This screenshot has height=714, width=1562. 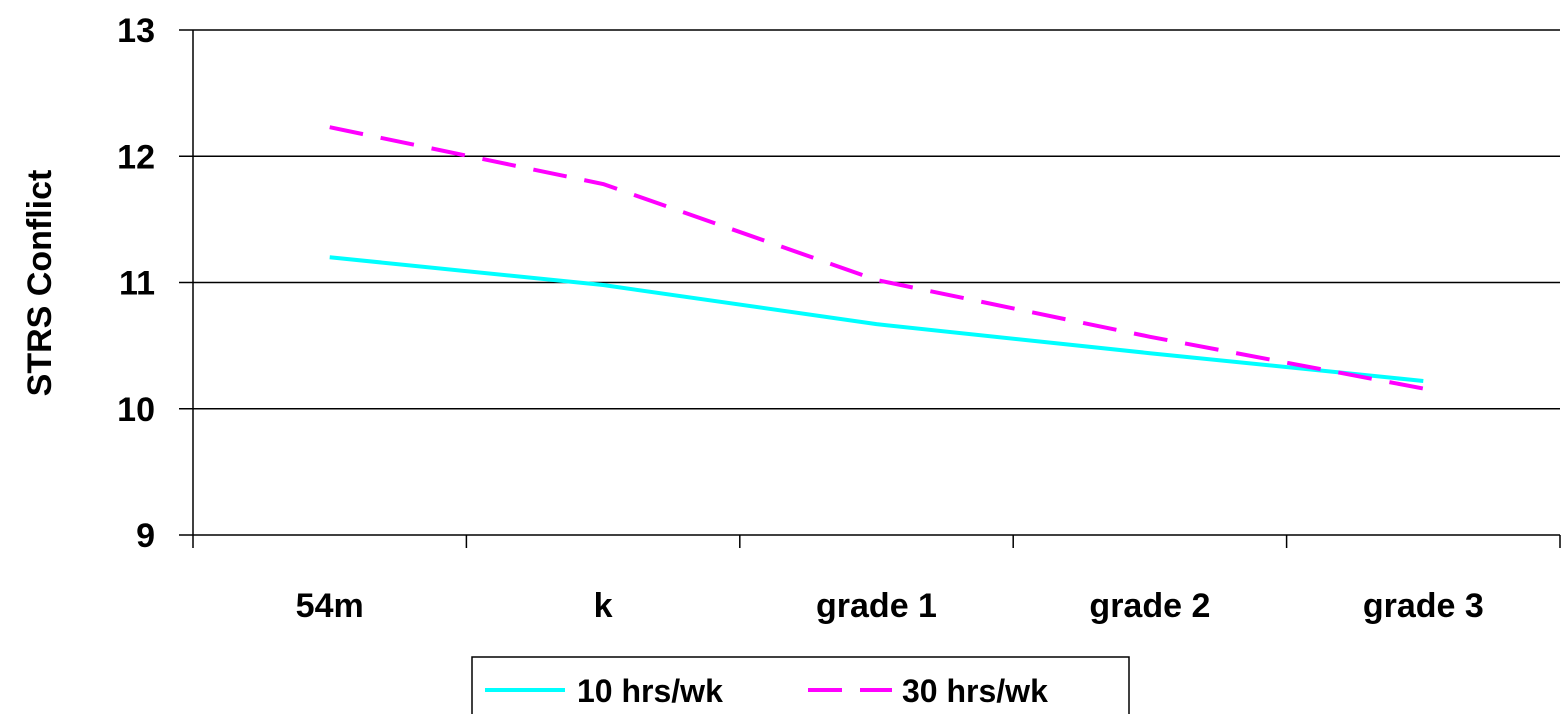 What do you see at coordinates (650, 691) in the screenshot?
I see `legend-label-10-hrs: 10 hrs/wk` at bounding box center [650, 691].